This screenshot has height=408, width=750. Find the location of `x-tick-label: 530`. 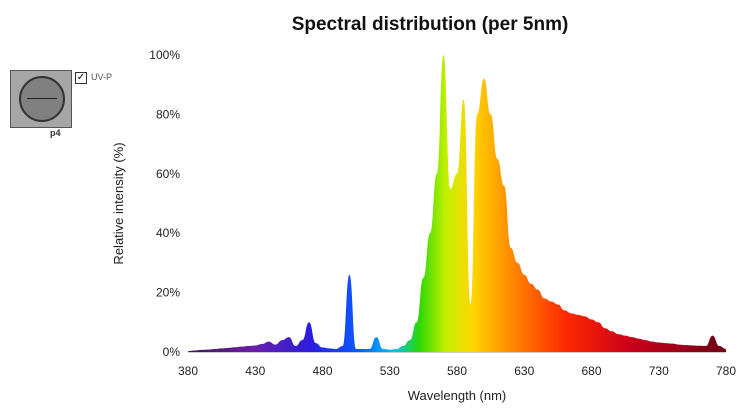

x-tick-label: 530 is located at coordinates (390, 371).